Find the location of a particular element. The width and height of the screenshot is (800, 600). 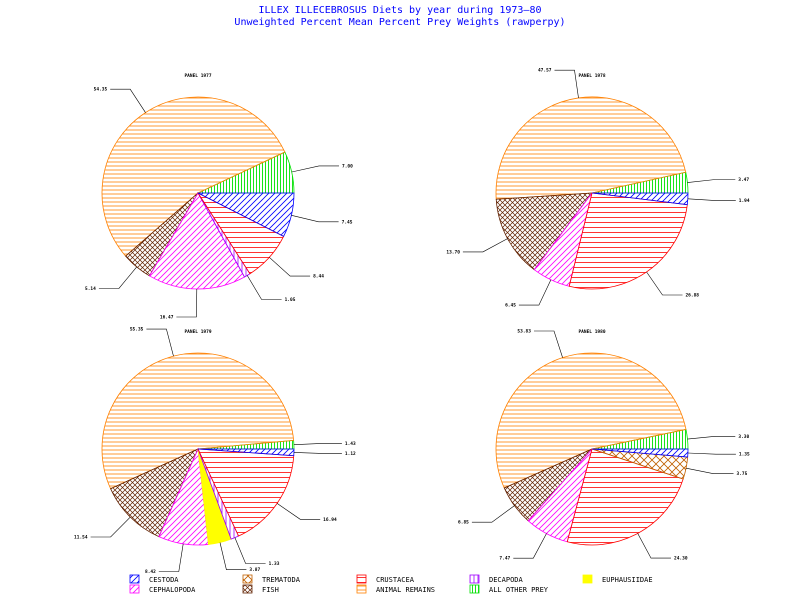

pie-2-leader-cestoda is located at coordinates (711, 199).